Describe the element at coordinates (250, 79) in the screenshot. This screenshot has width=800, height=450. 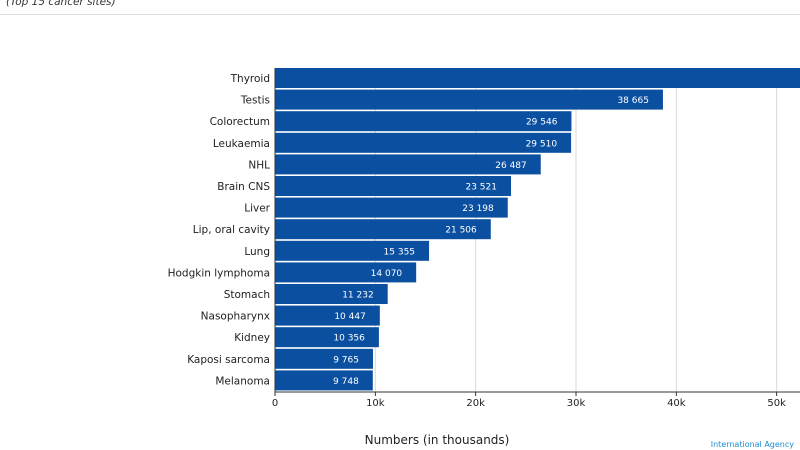
I see `category-label: Thyroid` at that location.